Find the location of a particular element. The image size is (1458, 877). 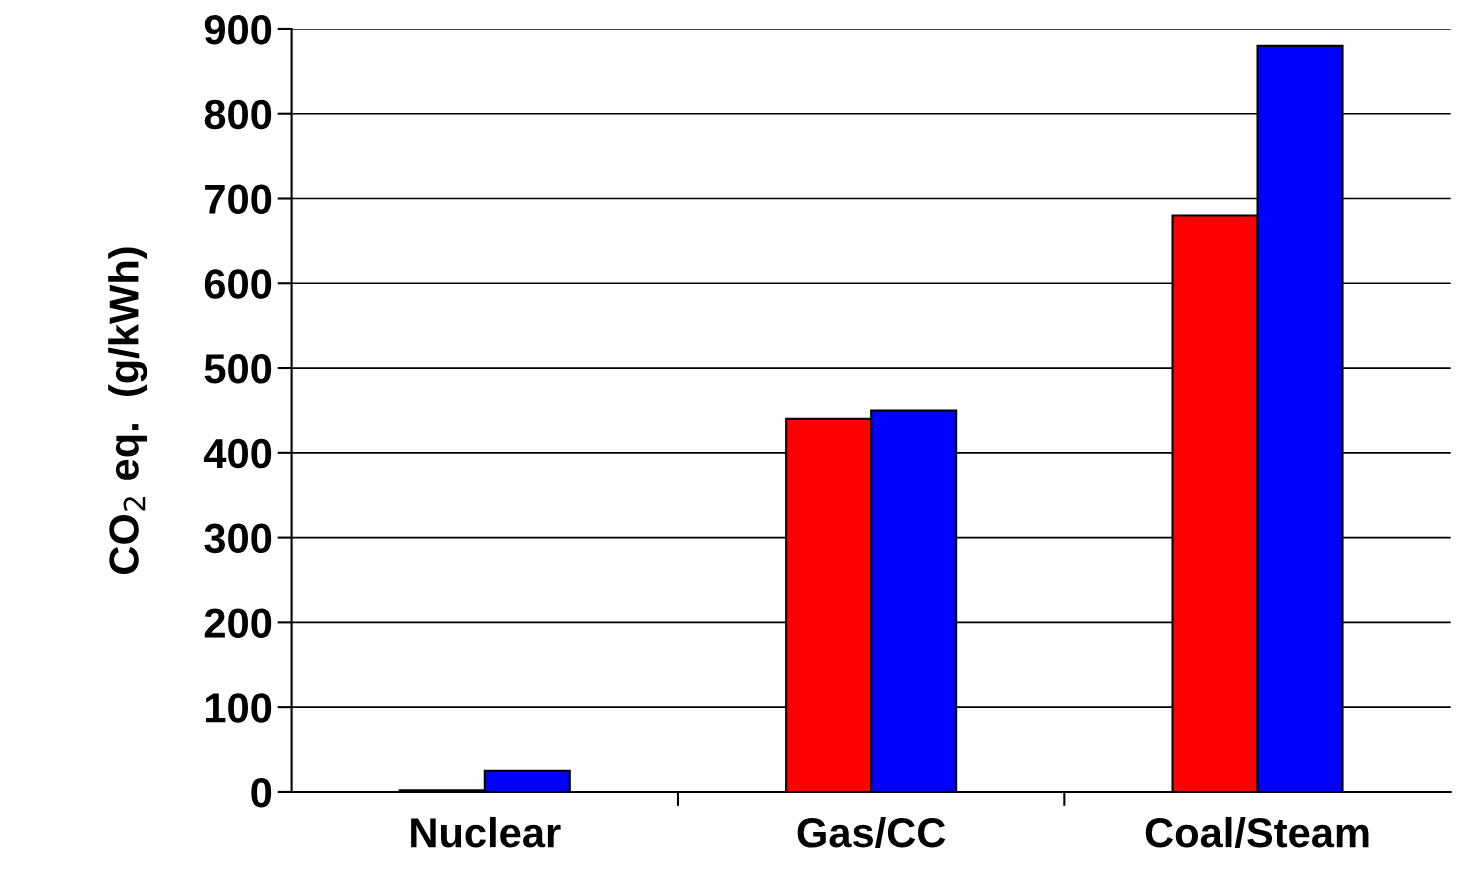

y-tick-label: 900 is located at coordinates (238, 29).